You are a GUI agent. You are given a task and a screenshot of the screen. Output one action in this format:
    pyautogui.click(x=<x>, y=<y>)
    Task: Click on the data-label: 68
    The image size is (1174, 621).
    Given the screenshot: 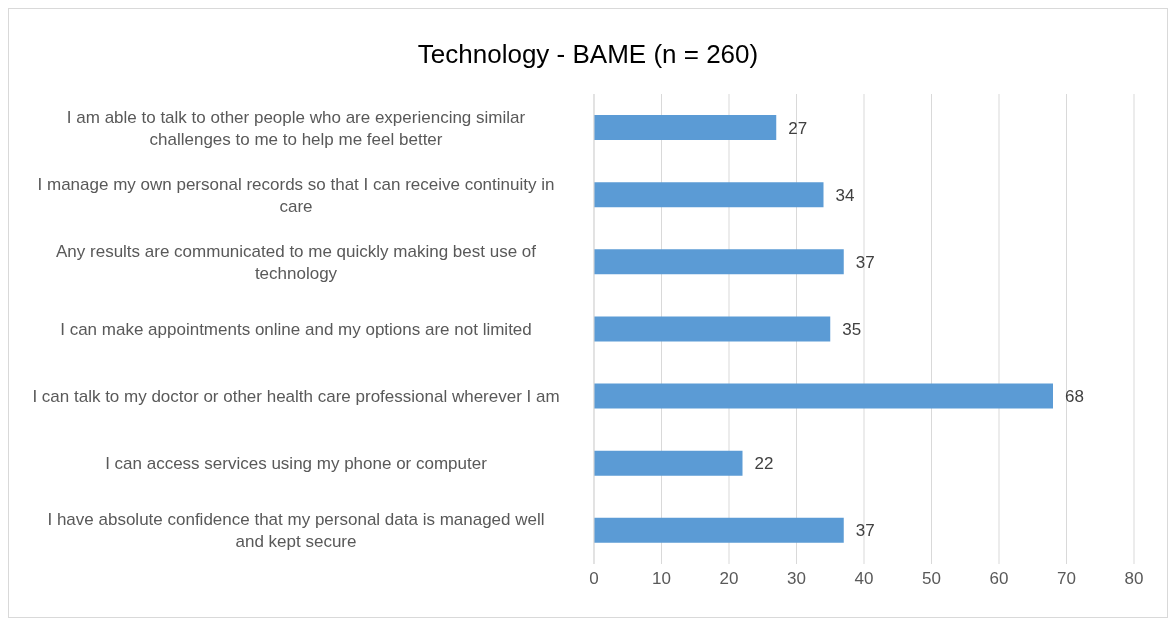 What is the action you would take?
    pyautogui.click(x=1074, y=397)
    